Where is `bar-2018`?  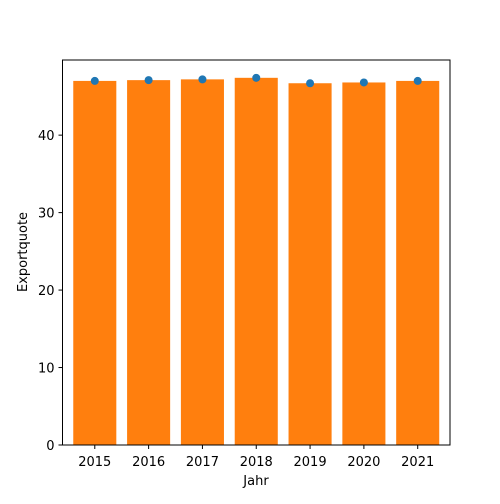 bar-2018 is located at coordinates (256, 261).